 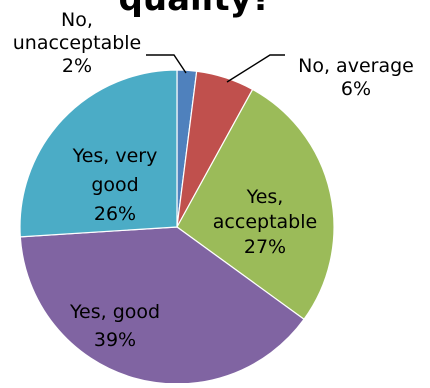 I want to click on data-label: Yes, good 39%, so click(x=114, y=326).